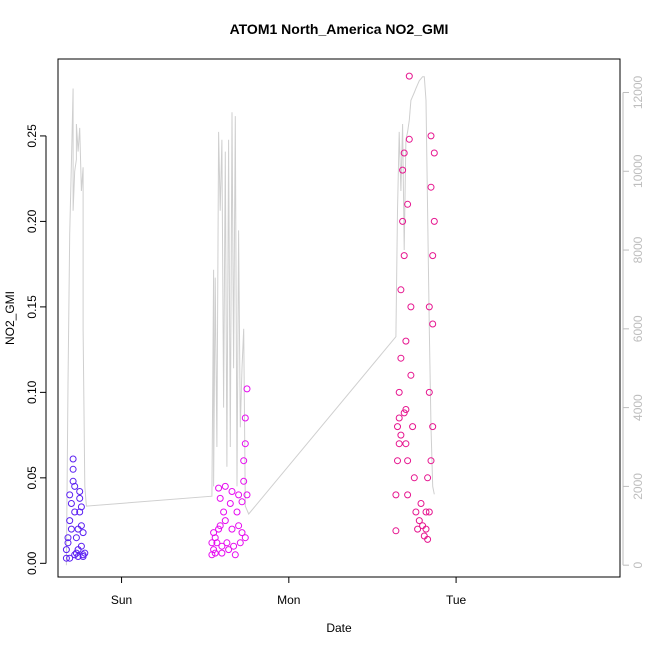 This screenshot has width=650, height=650. I want to click on y2-tick-label: 2000, so click(638, 486).